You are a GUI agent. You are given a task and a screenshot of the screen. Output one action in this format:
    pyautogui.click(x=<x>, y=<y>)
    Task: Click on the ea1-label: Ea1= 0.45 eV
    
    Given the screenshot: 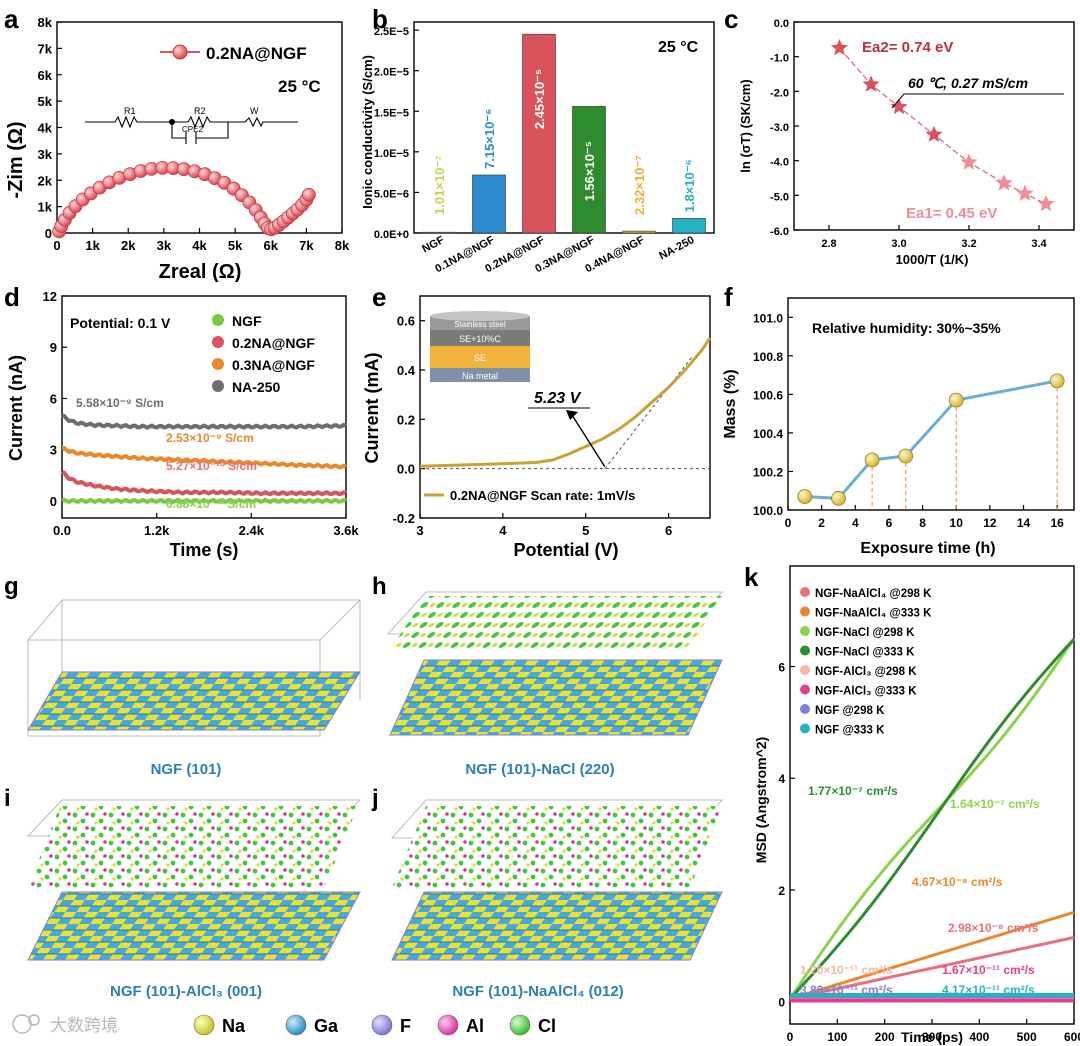 What is the action you would take?
    pyautogui.click(x=951, y=213)
    